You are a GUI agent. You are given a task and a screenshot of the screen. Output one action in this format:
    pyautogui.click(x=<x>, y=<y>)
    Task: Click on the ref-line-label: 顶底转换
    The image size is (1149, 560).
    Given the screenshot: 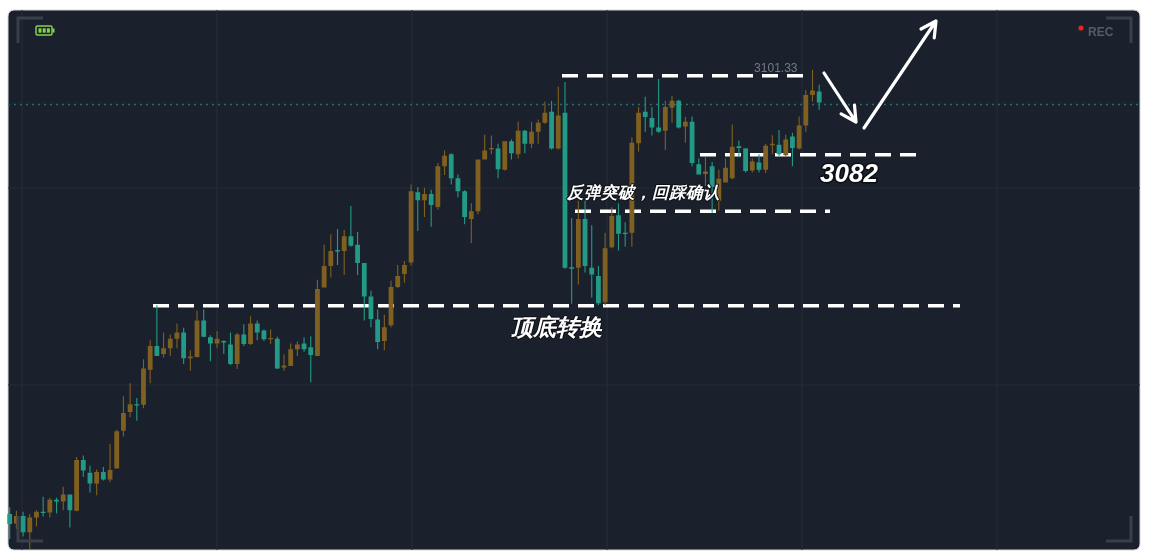 What is the action you would take?
    pyautogui.click(x=556, y=326)
    